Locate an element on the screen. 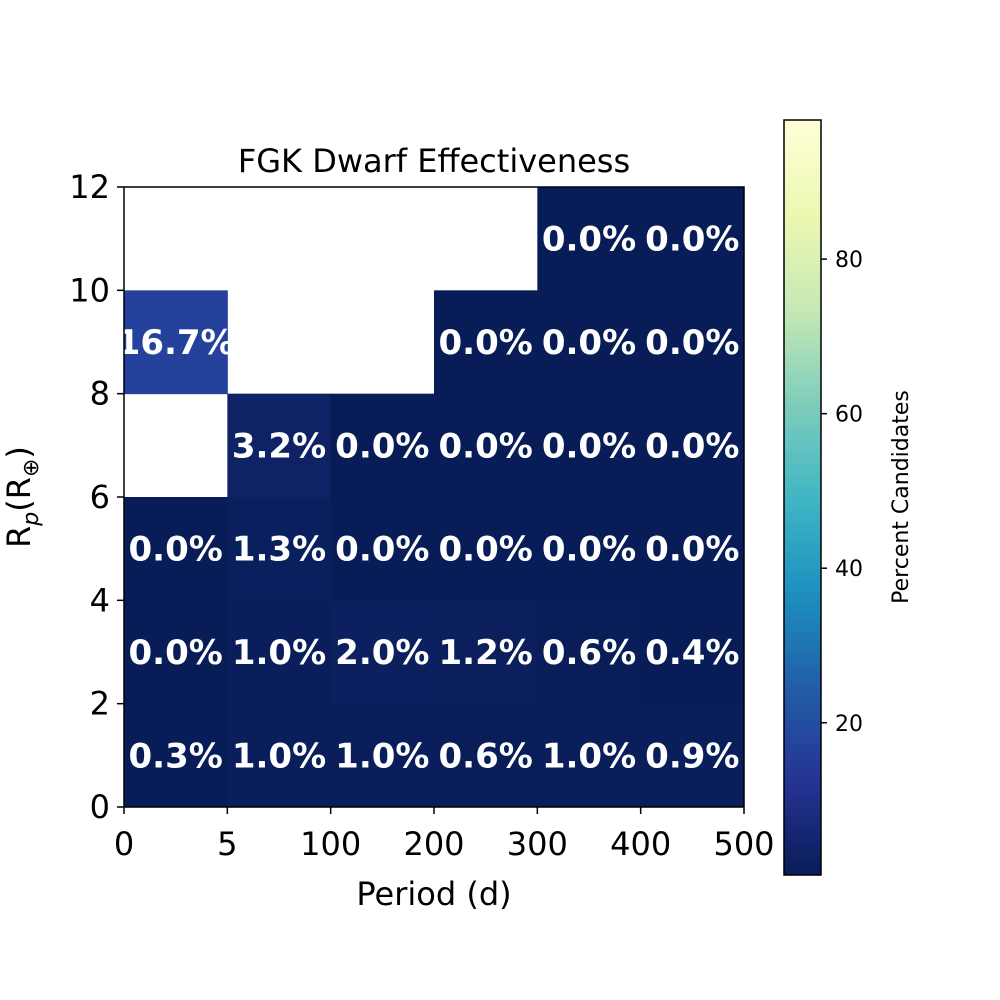 This screenshot has height=1000, width=1000. svg-text: Rp(R⊕) is located at coordinates (22, 497).